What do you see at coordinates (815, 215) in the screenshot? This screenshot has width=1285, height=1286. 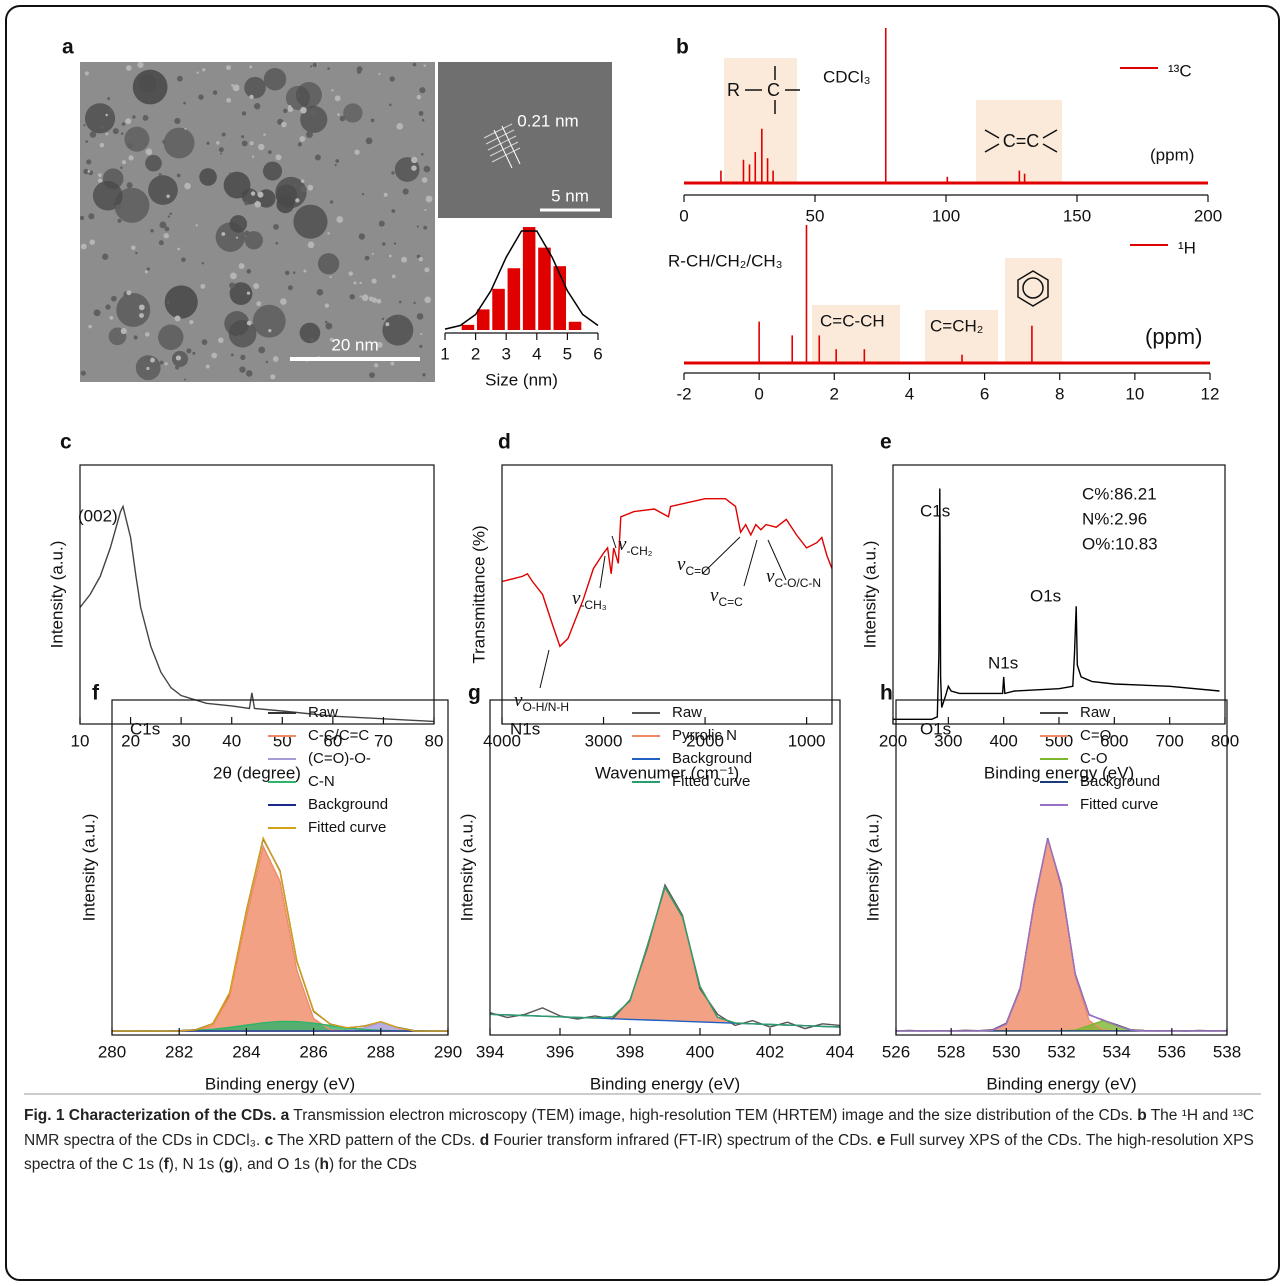 I see `x-tick-label: 50` at bounding box center [815, 215].